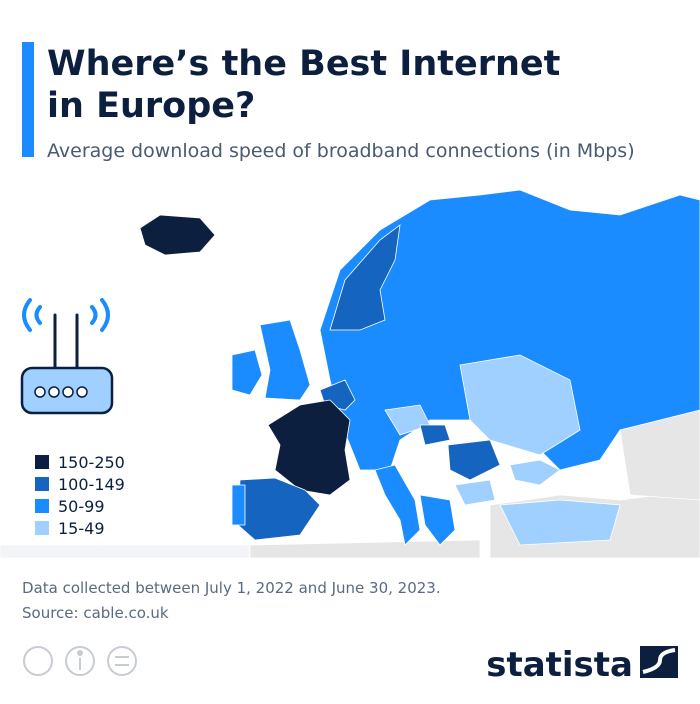  What do you see at coordinates (303, 64) in the screenshot?
I see `title-line: Where’s the Best Internet` at bounding box center [303, 64].